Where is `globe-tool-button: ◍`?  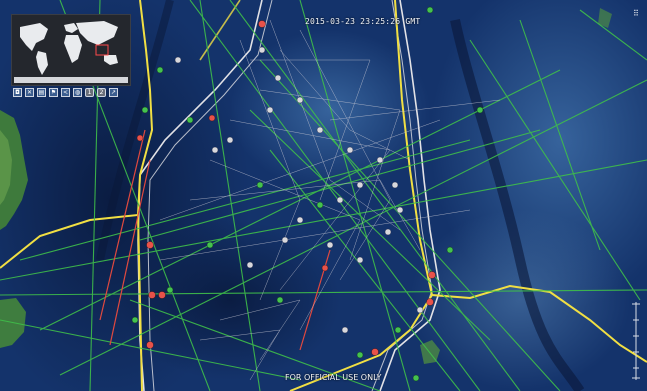 globe-tool-button: ◍ is located at coordinates (77, 92).